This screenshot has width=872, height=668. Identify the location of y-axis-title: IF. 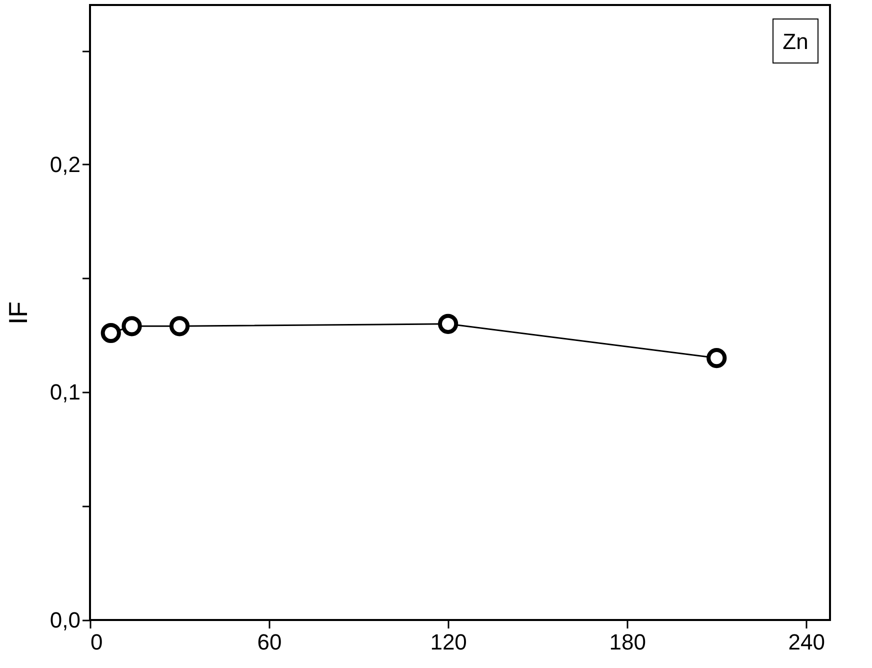
(17, 313).